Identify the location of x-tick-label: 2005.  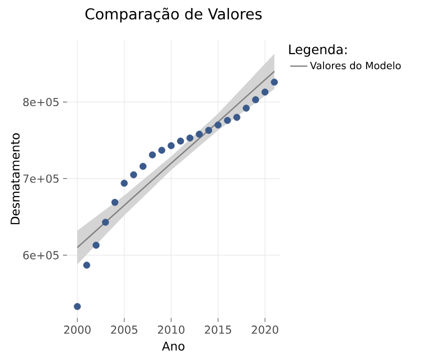
(124, 330).